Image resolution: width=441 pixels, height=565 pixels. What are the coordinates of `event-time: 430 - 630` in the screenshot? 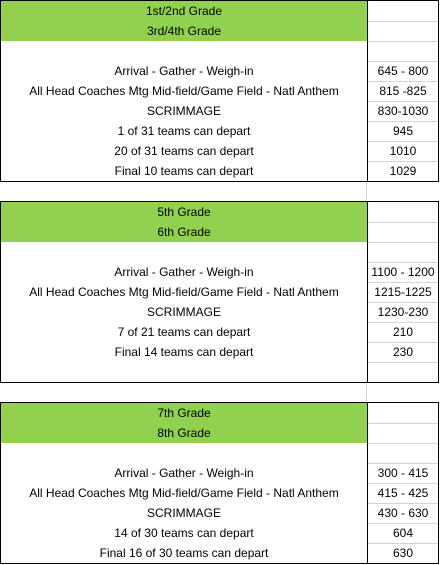 It's located at (403, 513).